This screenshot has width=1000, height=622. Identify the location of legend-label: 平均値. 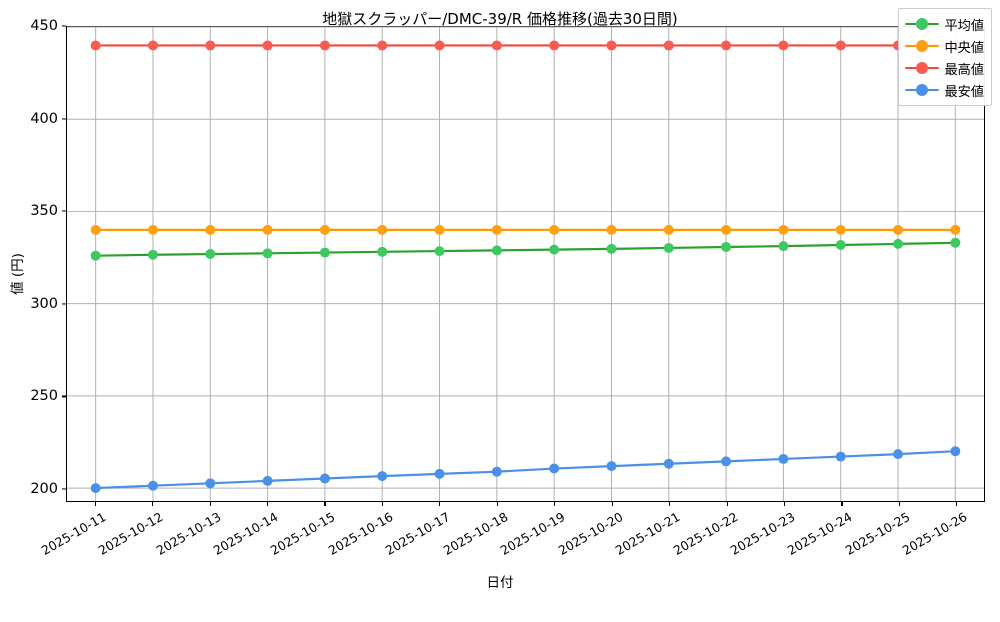
(964, 26).